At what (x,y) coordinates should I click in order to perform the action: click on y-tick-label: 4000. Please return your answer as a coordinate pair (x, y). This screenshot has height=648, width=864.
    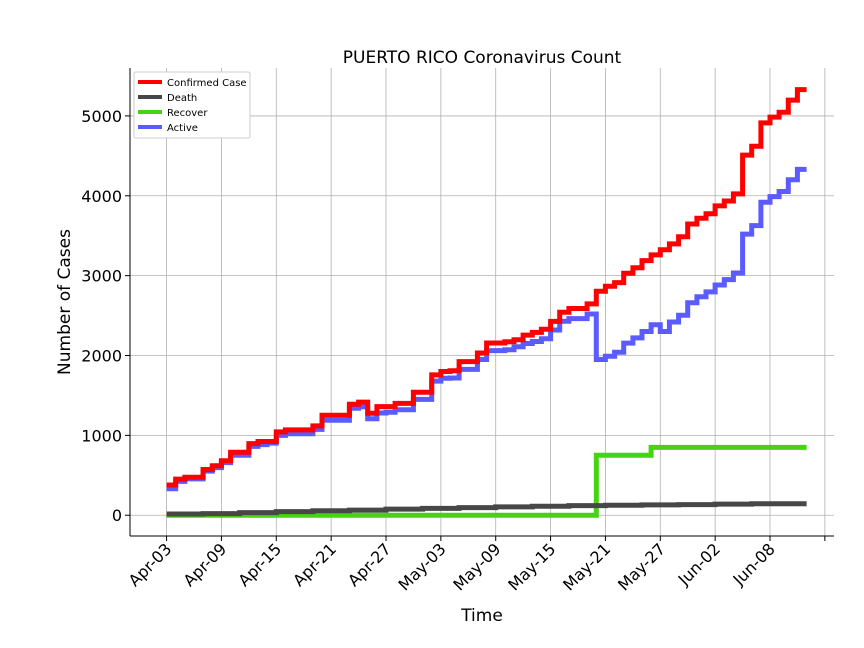
    Looking at the image, I should click on (101, 196).